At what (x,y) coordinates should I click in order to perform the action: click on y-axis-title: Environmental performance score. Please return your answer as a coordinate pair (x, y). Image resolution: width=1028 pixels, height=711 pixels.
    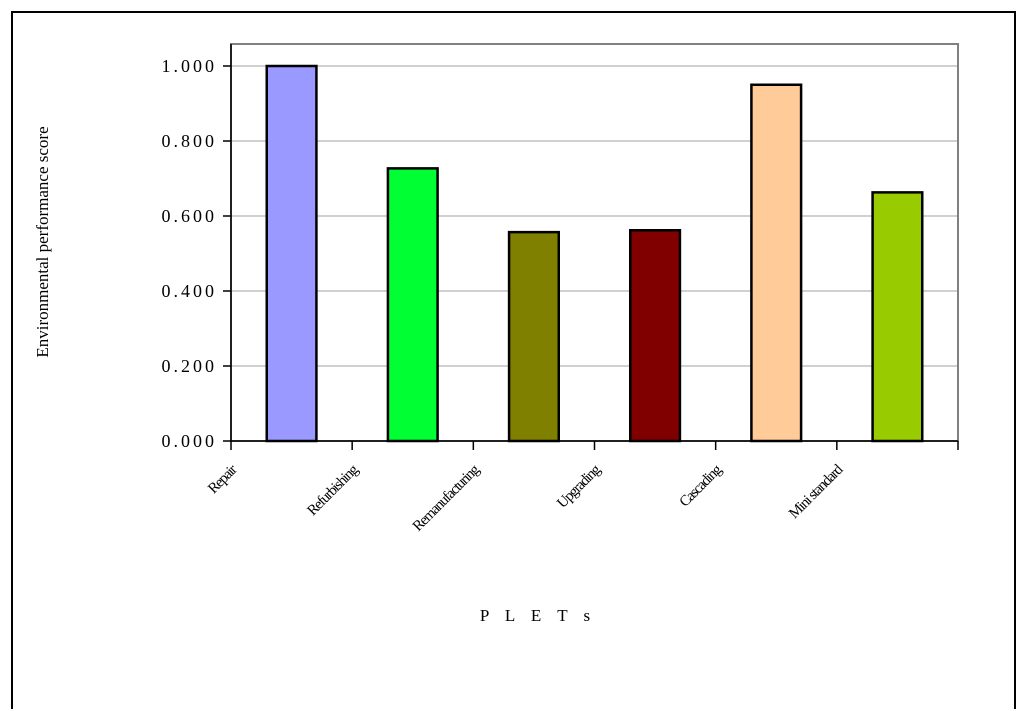
    Looking at the image, I should click on (42, 241).